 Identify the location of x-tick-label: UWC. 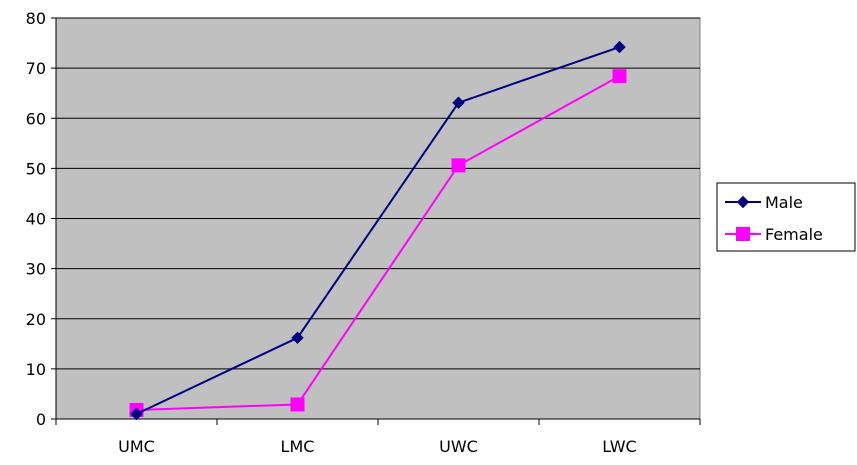
(458, 446).